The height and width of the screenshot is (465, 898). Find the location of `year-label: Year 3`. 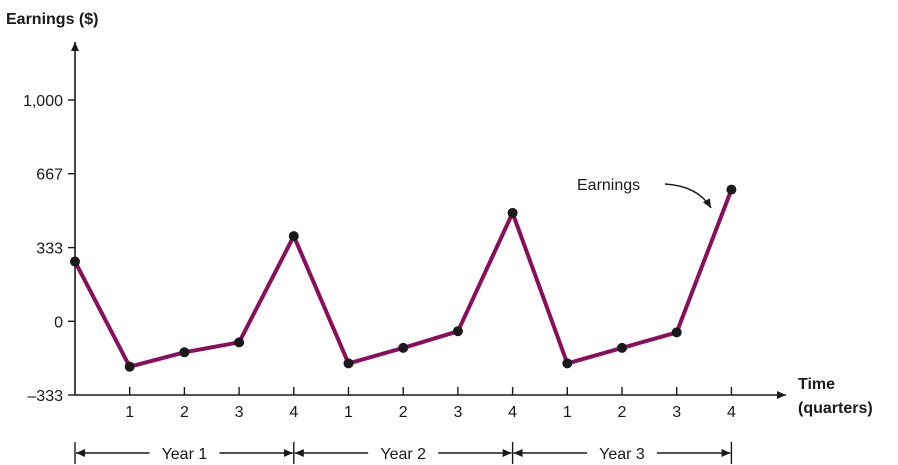

year-label: Year 3 is located at coordinates (622, 454).